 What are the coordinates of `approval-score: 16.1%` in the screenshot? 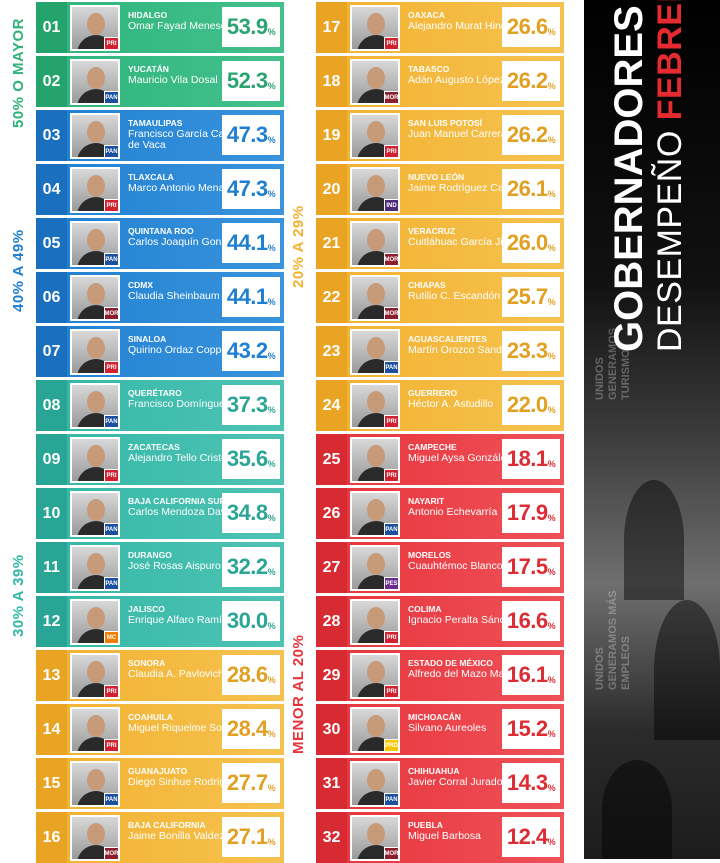 It's located at (531, 675).